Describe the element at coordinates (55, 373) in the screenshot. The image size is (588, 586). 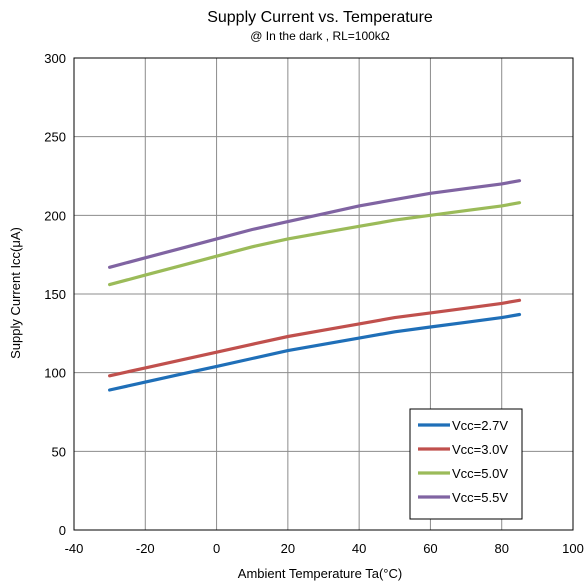
I see `y-tick-label: 100` at that location.